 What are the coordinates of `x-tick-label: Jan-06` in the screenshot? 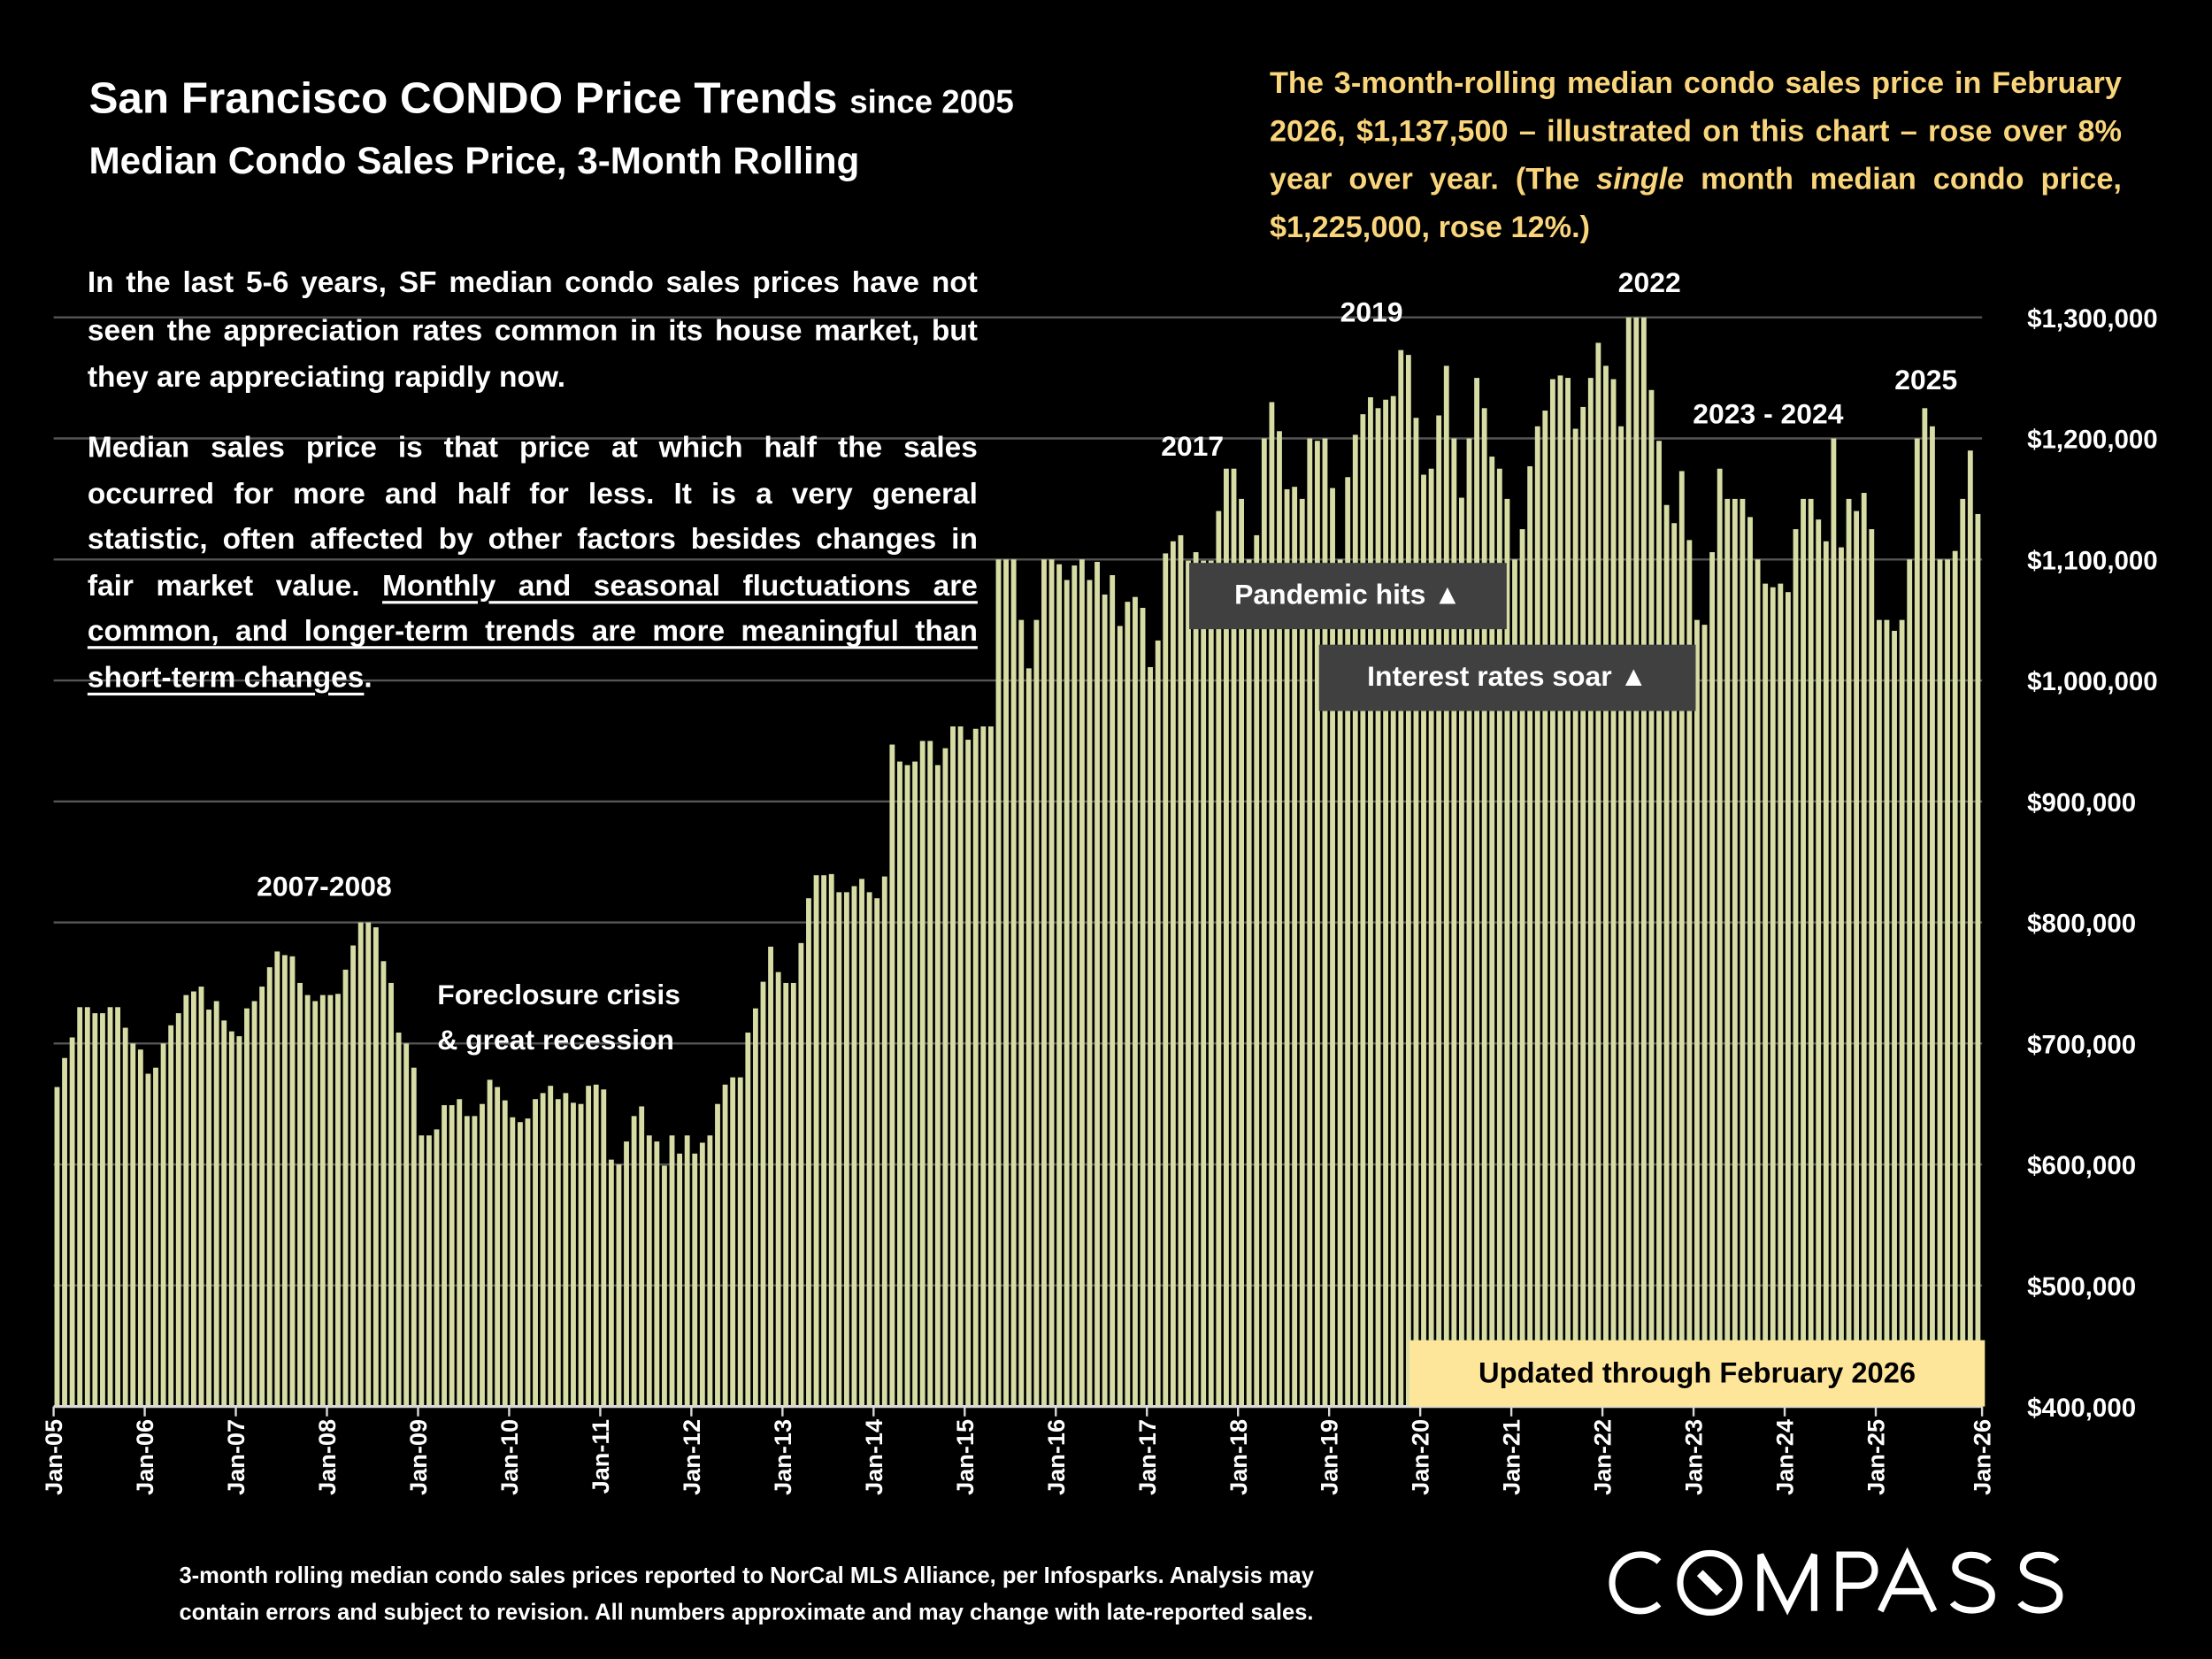 It's located at (145, 1457).